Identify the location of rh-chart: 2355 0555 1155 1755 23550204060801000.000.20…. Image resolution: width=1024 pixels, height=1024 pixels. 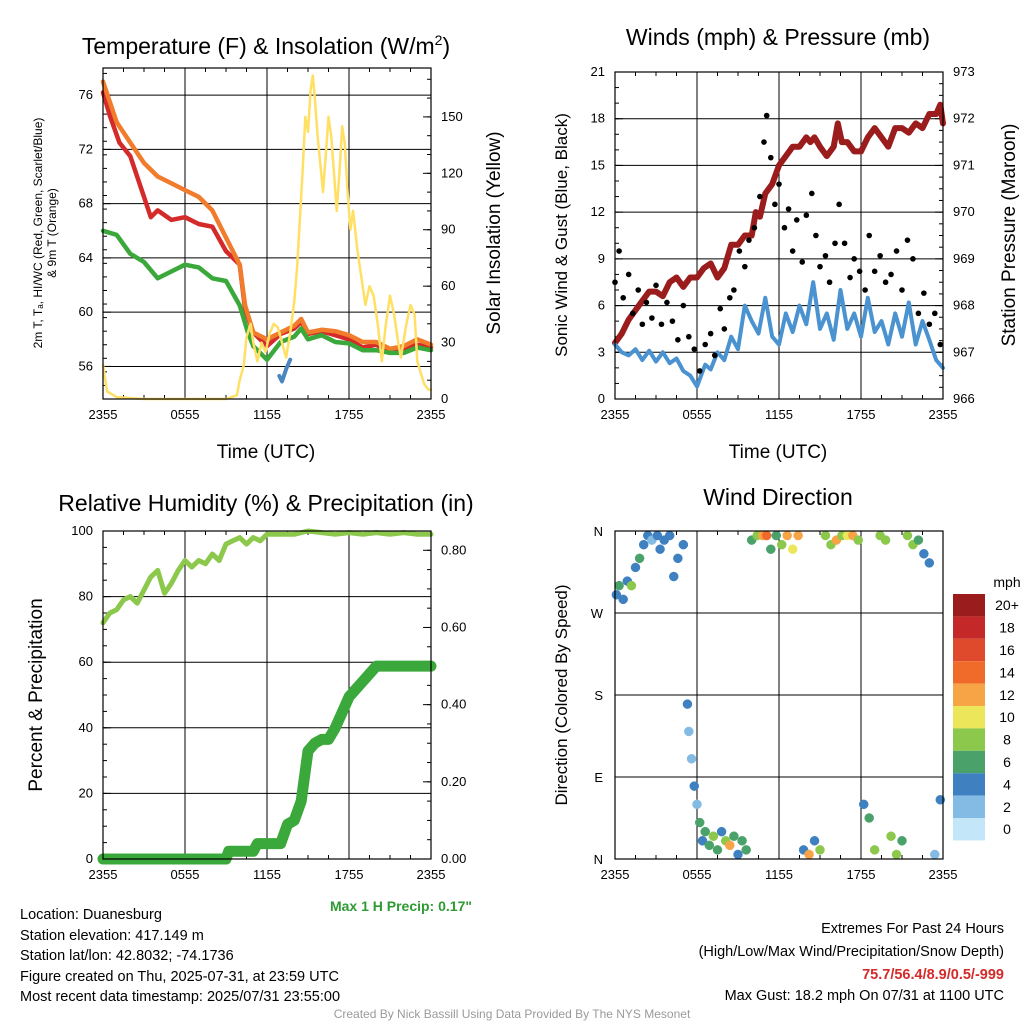
(268, 702).